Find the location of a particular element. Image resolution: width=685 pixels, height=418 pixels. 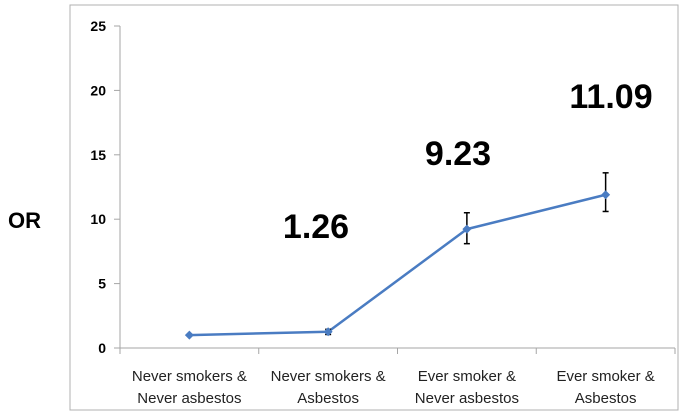

x-category-label: Never smokers & Asbestos is located at coordinates (328, 387).